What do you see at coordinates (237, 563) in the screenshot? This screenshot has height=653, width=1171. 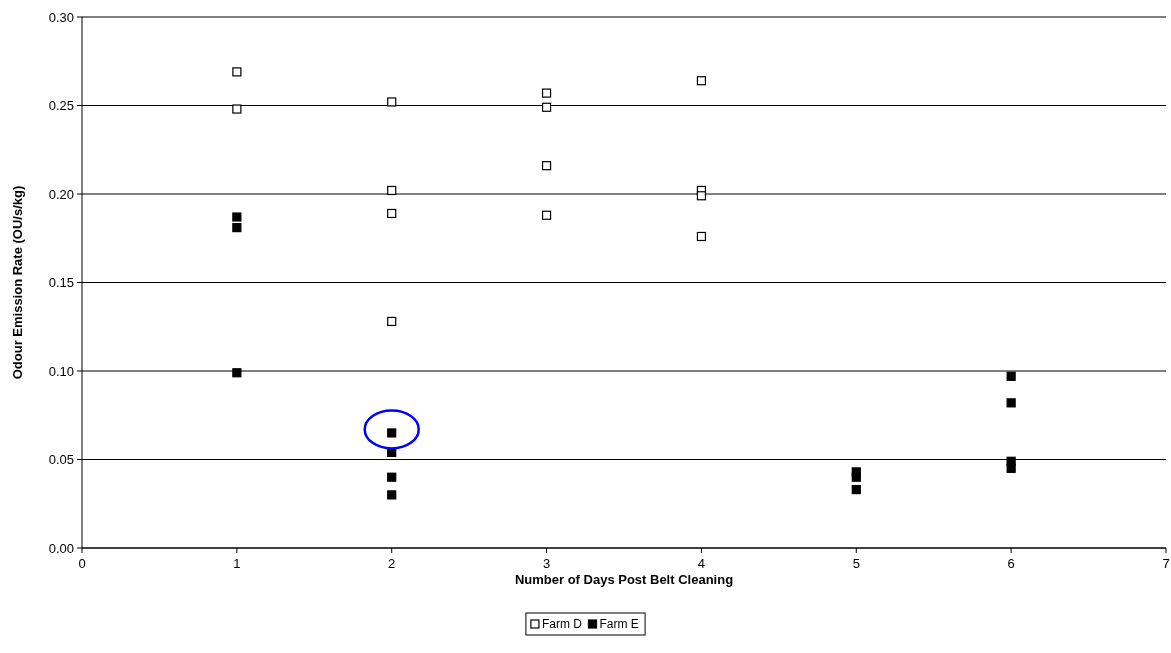 I see `x-tick-label: 1` at bounding box center [237, 563].